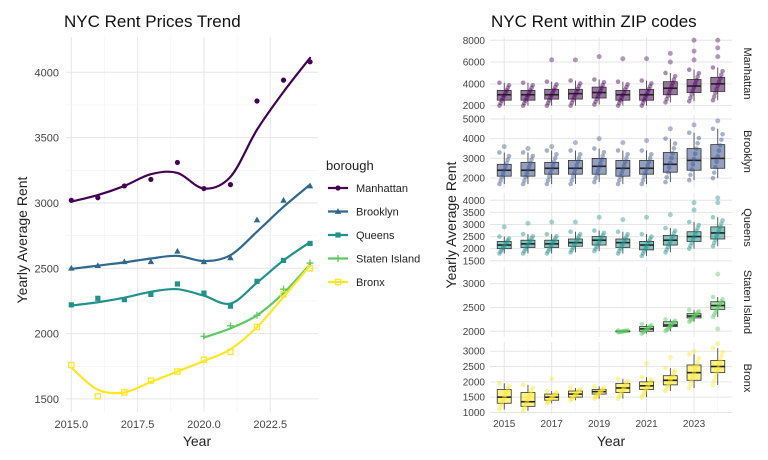 The width and height of the screenshot is (768, 460). I want to click on legend-key-marker-staten-island, so click(338, 258).